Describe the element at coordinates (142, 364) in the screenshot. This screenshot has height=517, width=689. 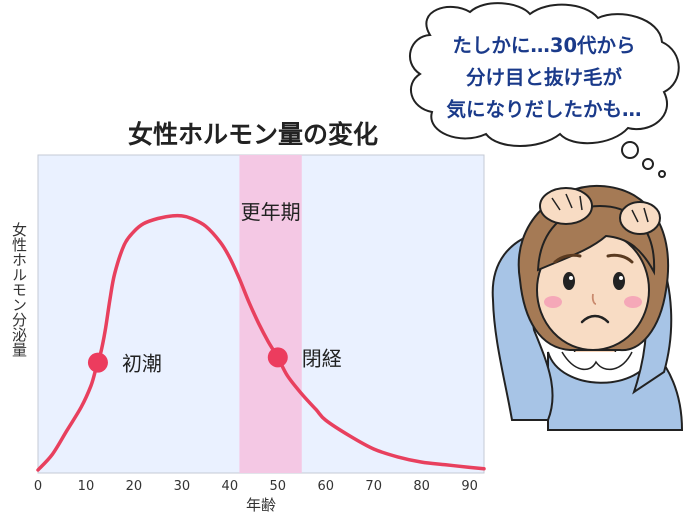
I see `menarche-label: 初潮` at that location.